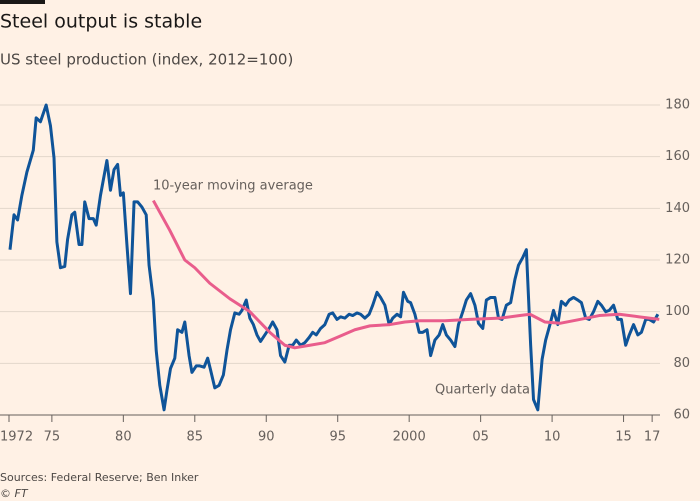 The image size is (700, 501). I want to click on source: Sources: Federal Reserve; Ben Inker, so click(99, 477).